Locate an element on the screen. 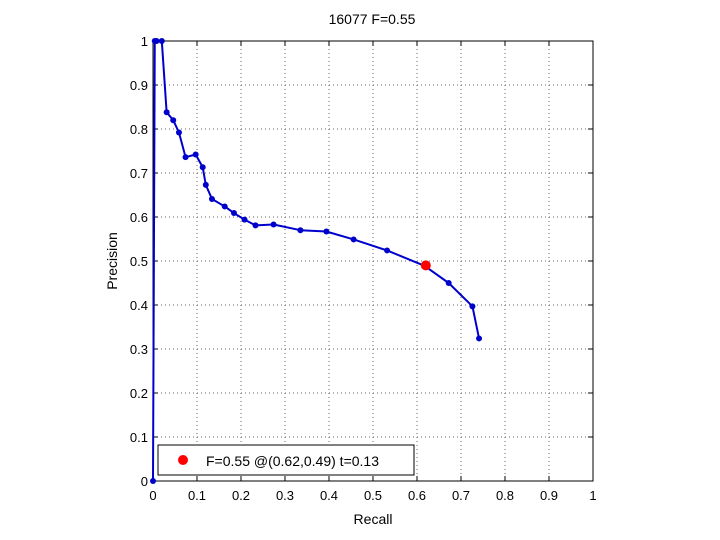 The width and height of the screenshot is (720, 540). y-tick-label: 0.6 is located at coordinates (139, 217).